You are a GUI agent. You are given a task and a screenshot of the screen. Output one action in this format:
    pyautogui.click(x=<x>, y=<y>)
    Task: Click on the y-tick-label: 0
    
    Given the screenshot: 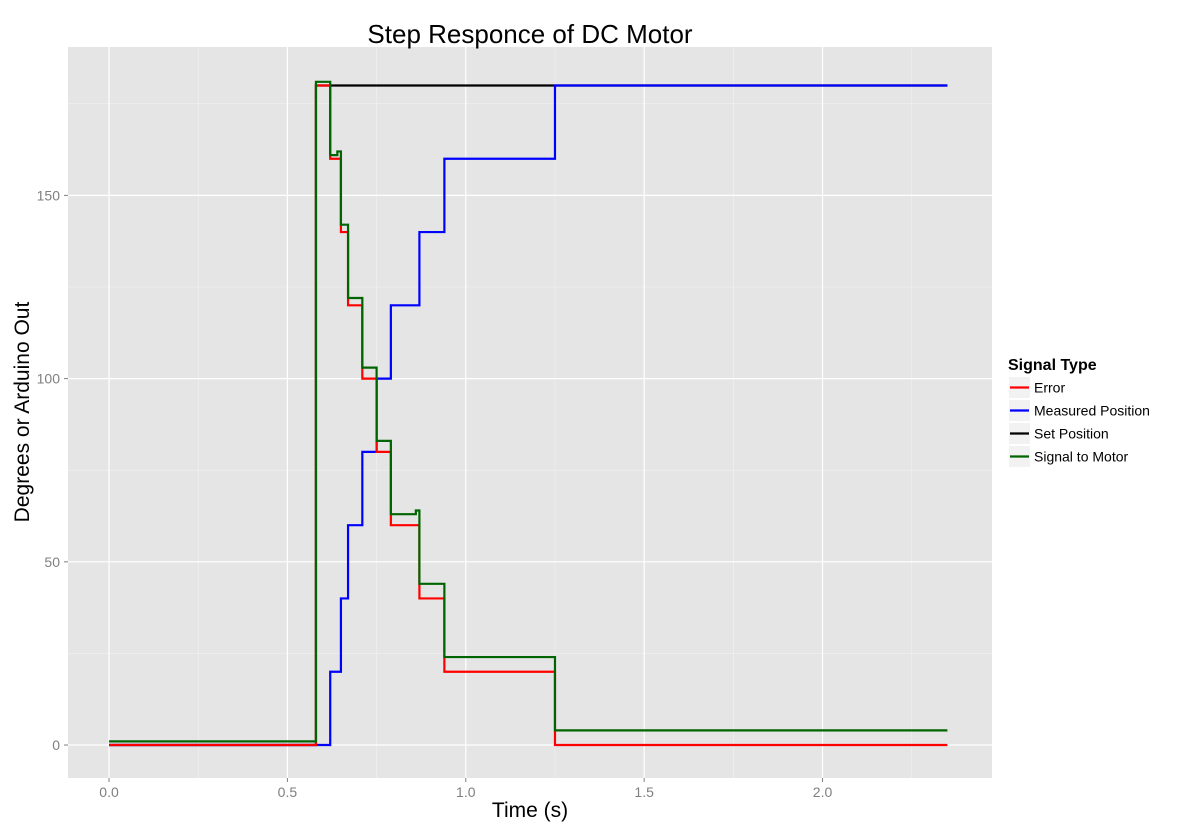 What is the action you would take?
    pyautogui.click(x=56, y=745)
    